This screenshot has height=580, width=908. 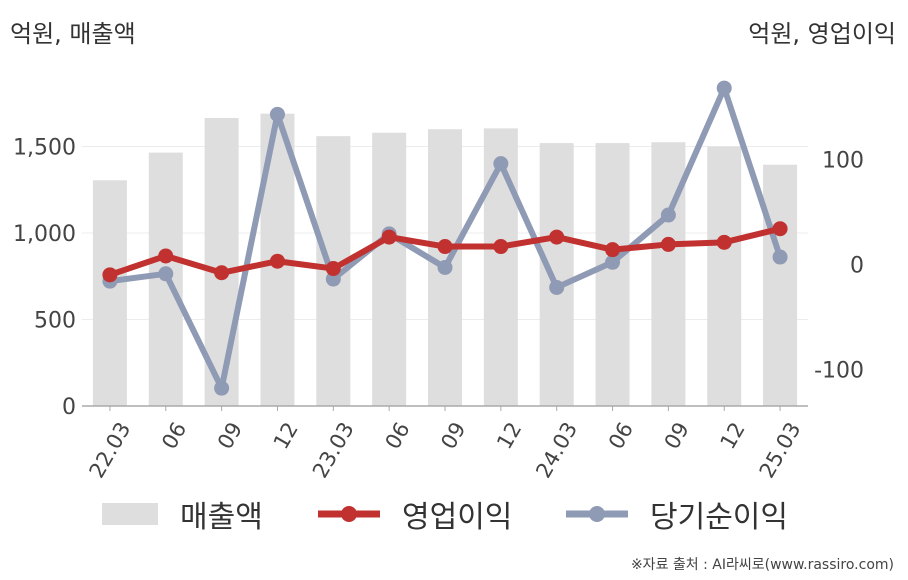 I want to click on legend-swatch-net-income, so click(x=597, y=514).